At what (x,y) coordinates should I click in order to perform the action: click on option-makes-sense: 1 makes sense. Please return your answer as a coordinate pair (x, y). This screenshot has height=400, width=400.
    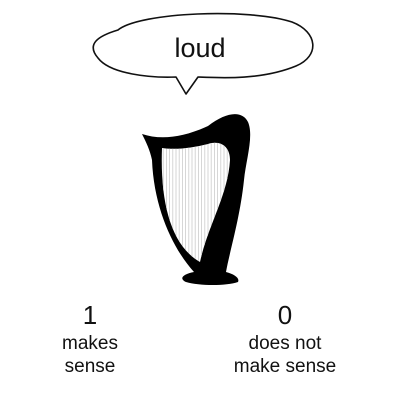
    Looking at the image, I should click on (90, 338).